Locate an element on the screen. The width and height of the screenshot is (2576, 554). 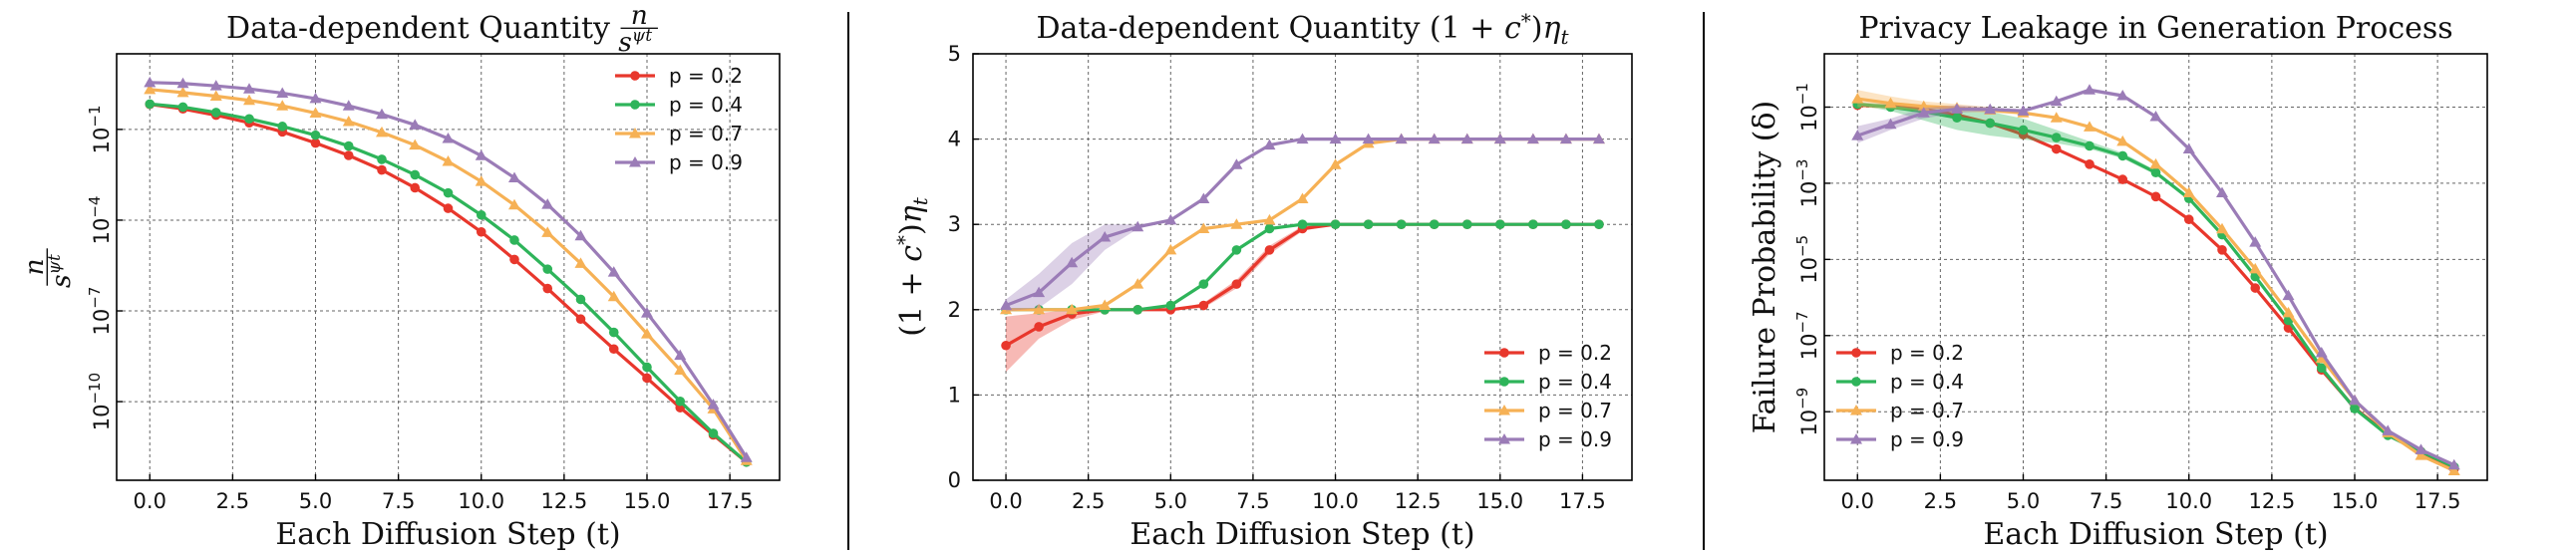
y-tick-label: 10−7 is located at coordinates (100, 311).